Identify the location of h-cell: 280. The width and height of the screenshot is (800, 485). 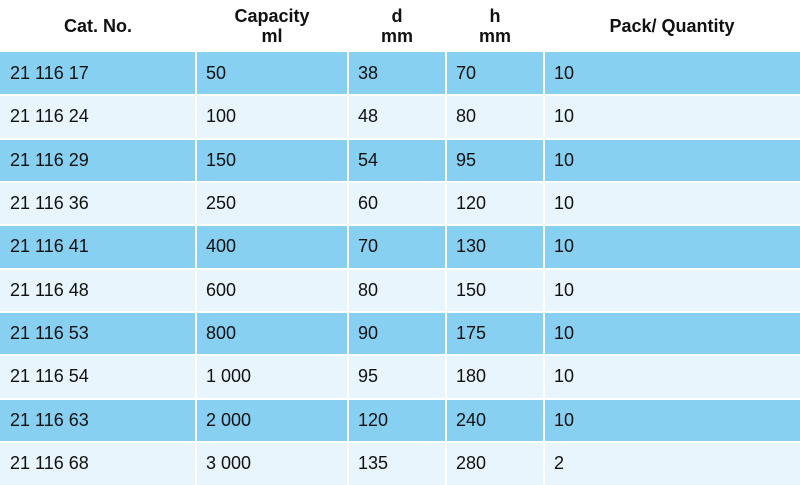
(471, 462).